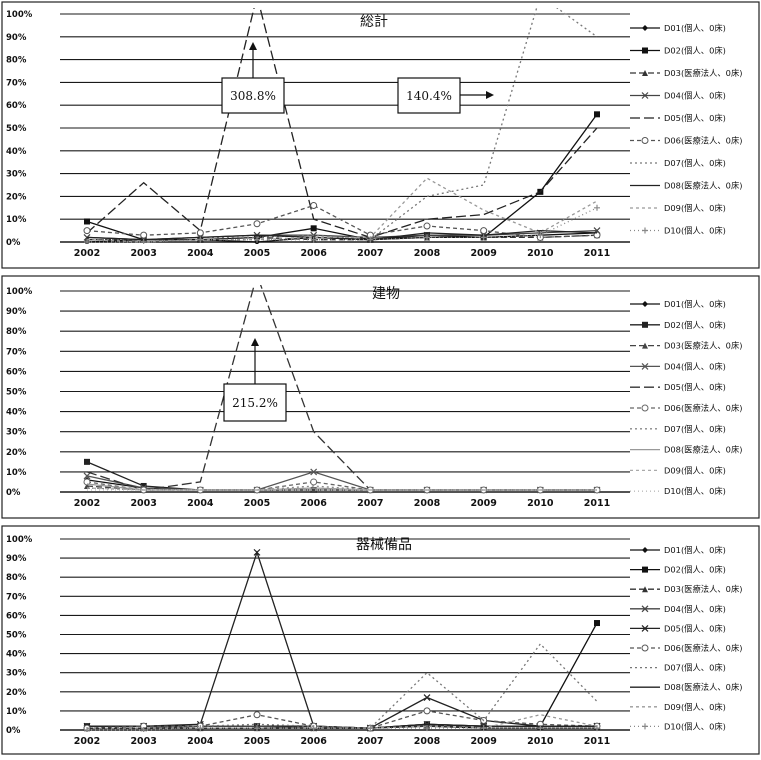  Describe the element at coordinates (445, 95) in the screenshot. I see `annotation-callout: 140.4%` at that location.